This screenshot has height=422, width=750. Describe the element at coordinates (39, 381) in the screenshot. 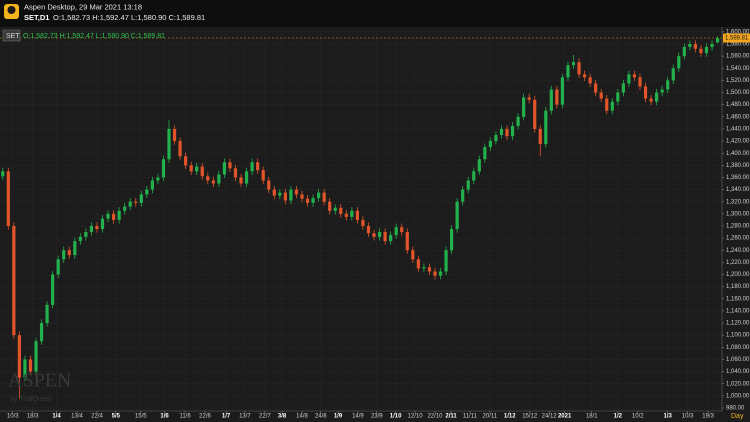

I see `watermark-brand: ASPEN` at that location.